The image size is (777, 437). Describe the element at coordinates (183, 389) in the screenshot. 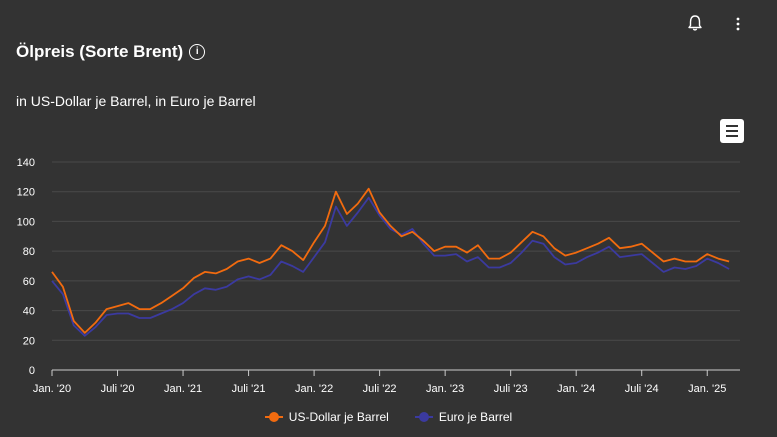

I see `x-tick-label: Jan. '21` at that location.